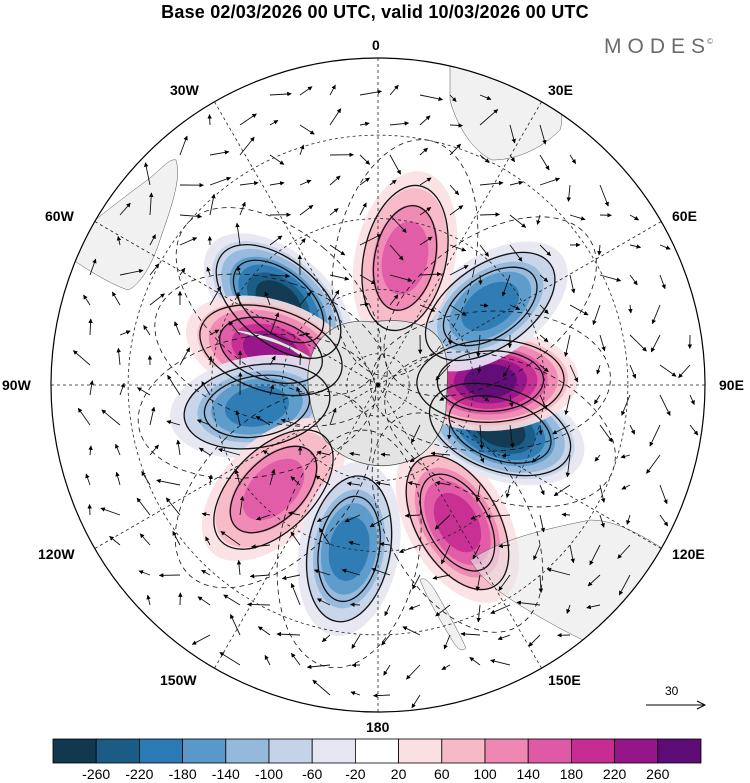 This screenshot has height=783, width=750. Describe the element at coordinates (312, 774) in the screenshot. I see `colorbar-tick-label: -60` at that location.